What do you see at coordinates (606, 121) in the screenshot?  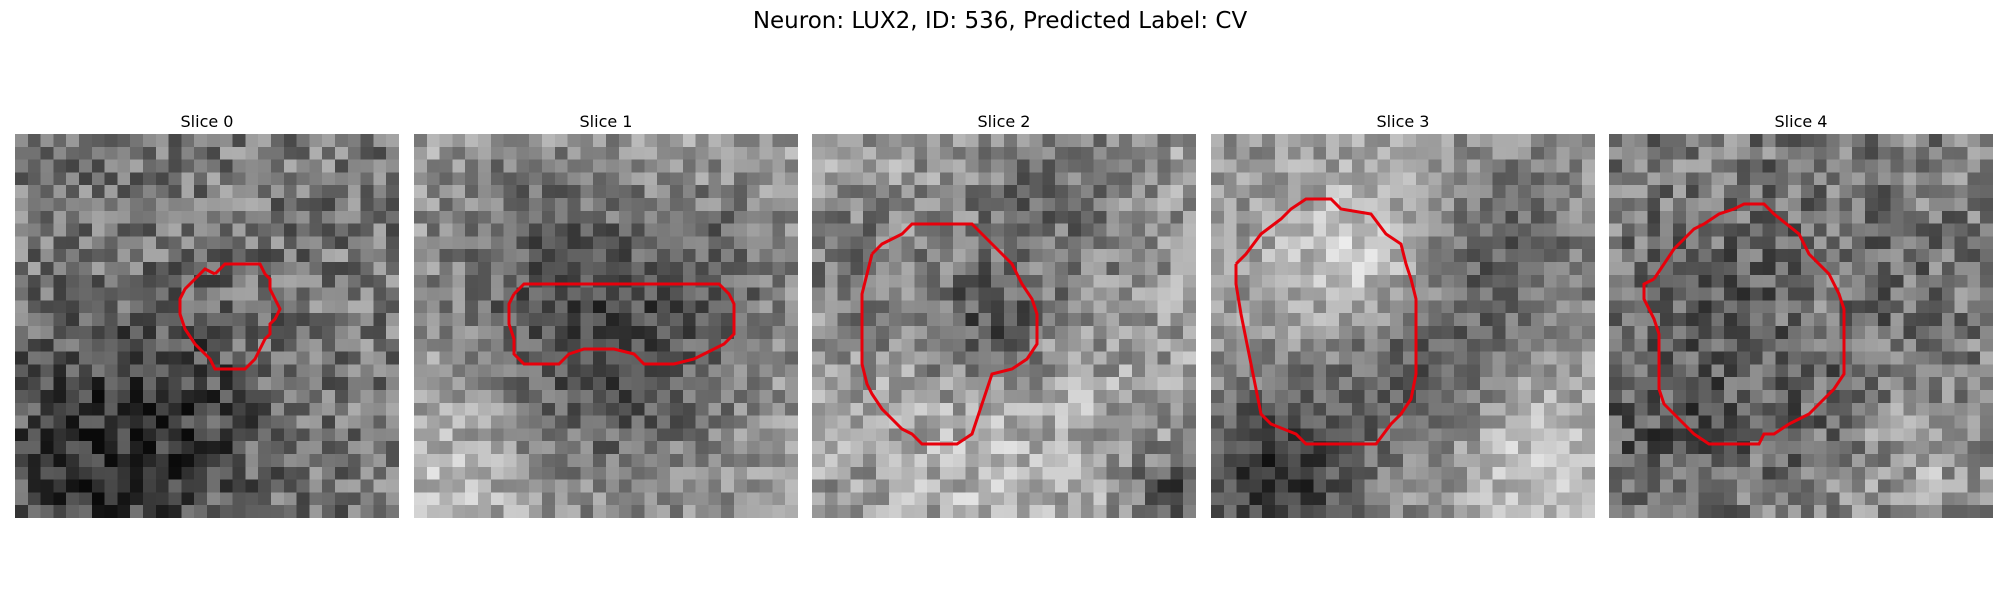 I see `slice-title-1: Slice 1` at bounding box center [606, 121].